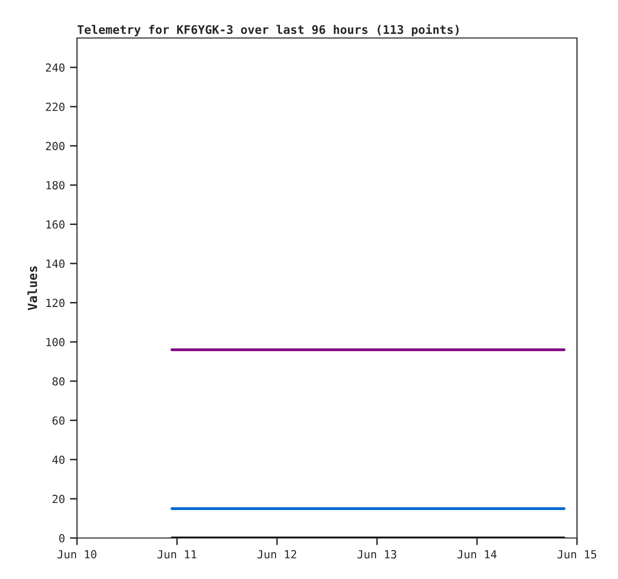  Describe the element at coordinates (55, 263) in the screenshot. I see `y-tick-label: 140` at that location.